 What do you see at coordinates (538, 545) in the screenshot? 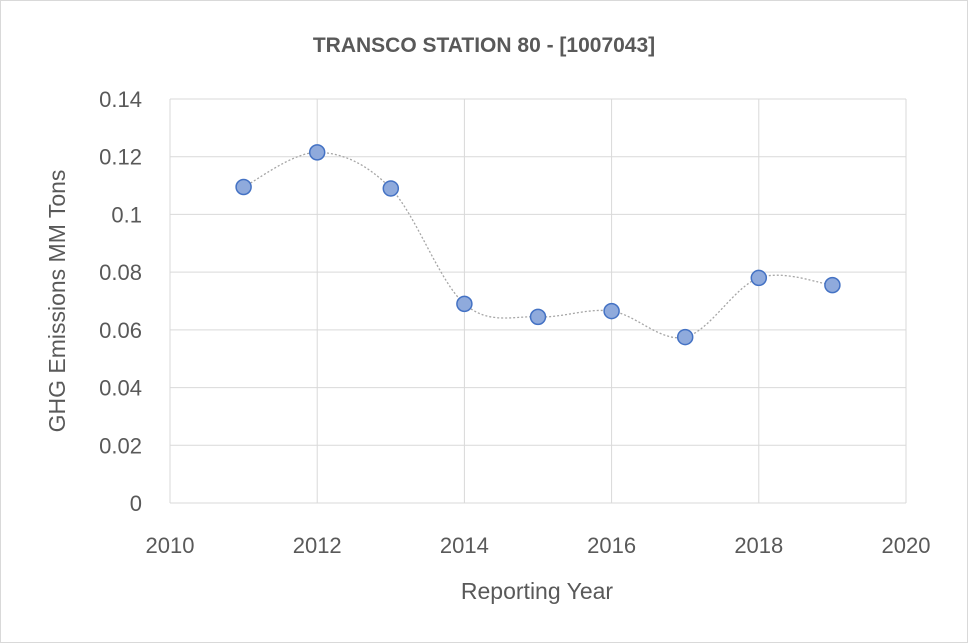
I see `x-axis-ticks: 2010 2012 2014 2016 2018 2020` at bounding box center [538, 545].